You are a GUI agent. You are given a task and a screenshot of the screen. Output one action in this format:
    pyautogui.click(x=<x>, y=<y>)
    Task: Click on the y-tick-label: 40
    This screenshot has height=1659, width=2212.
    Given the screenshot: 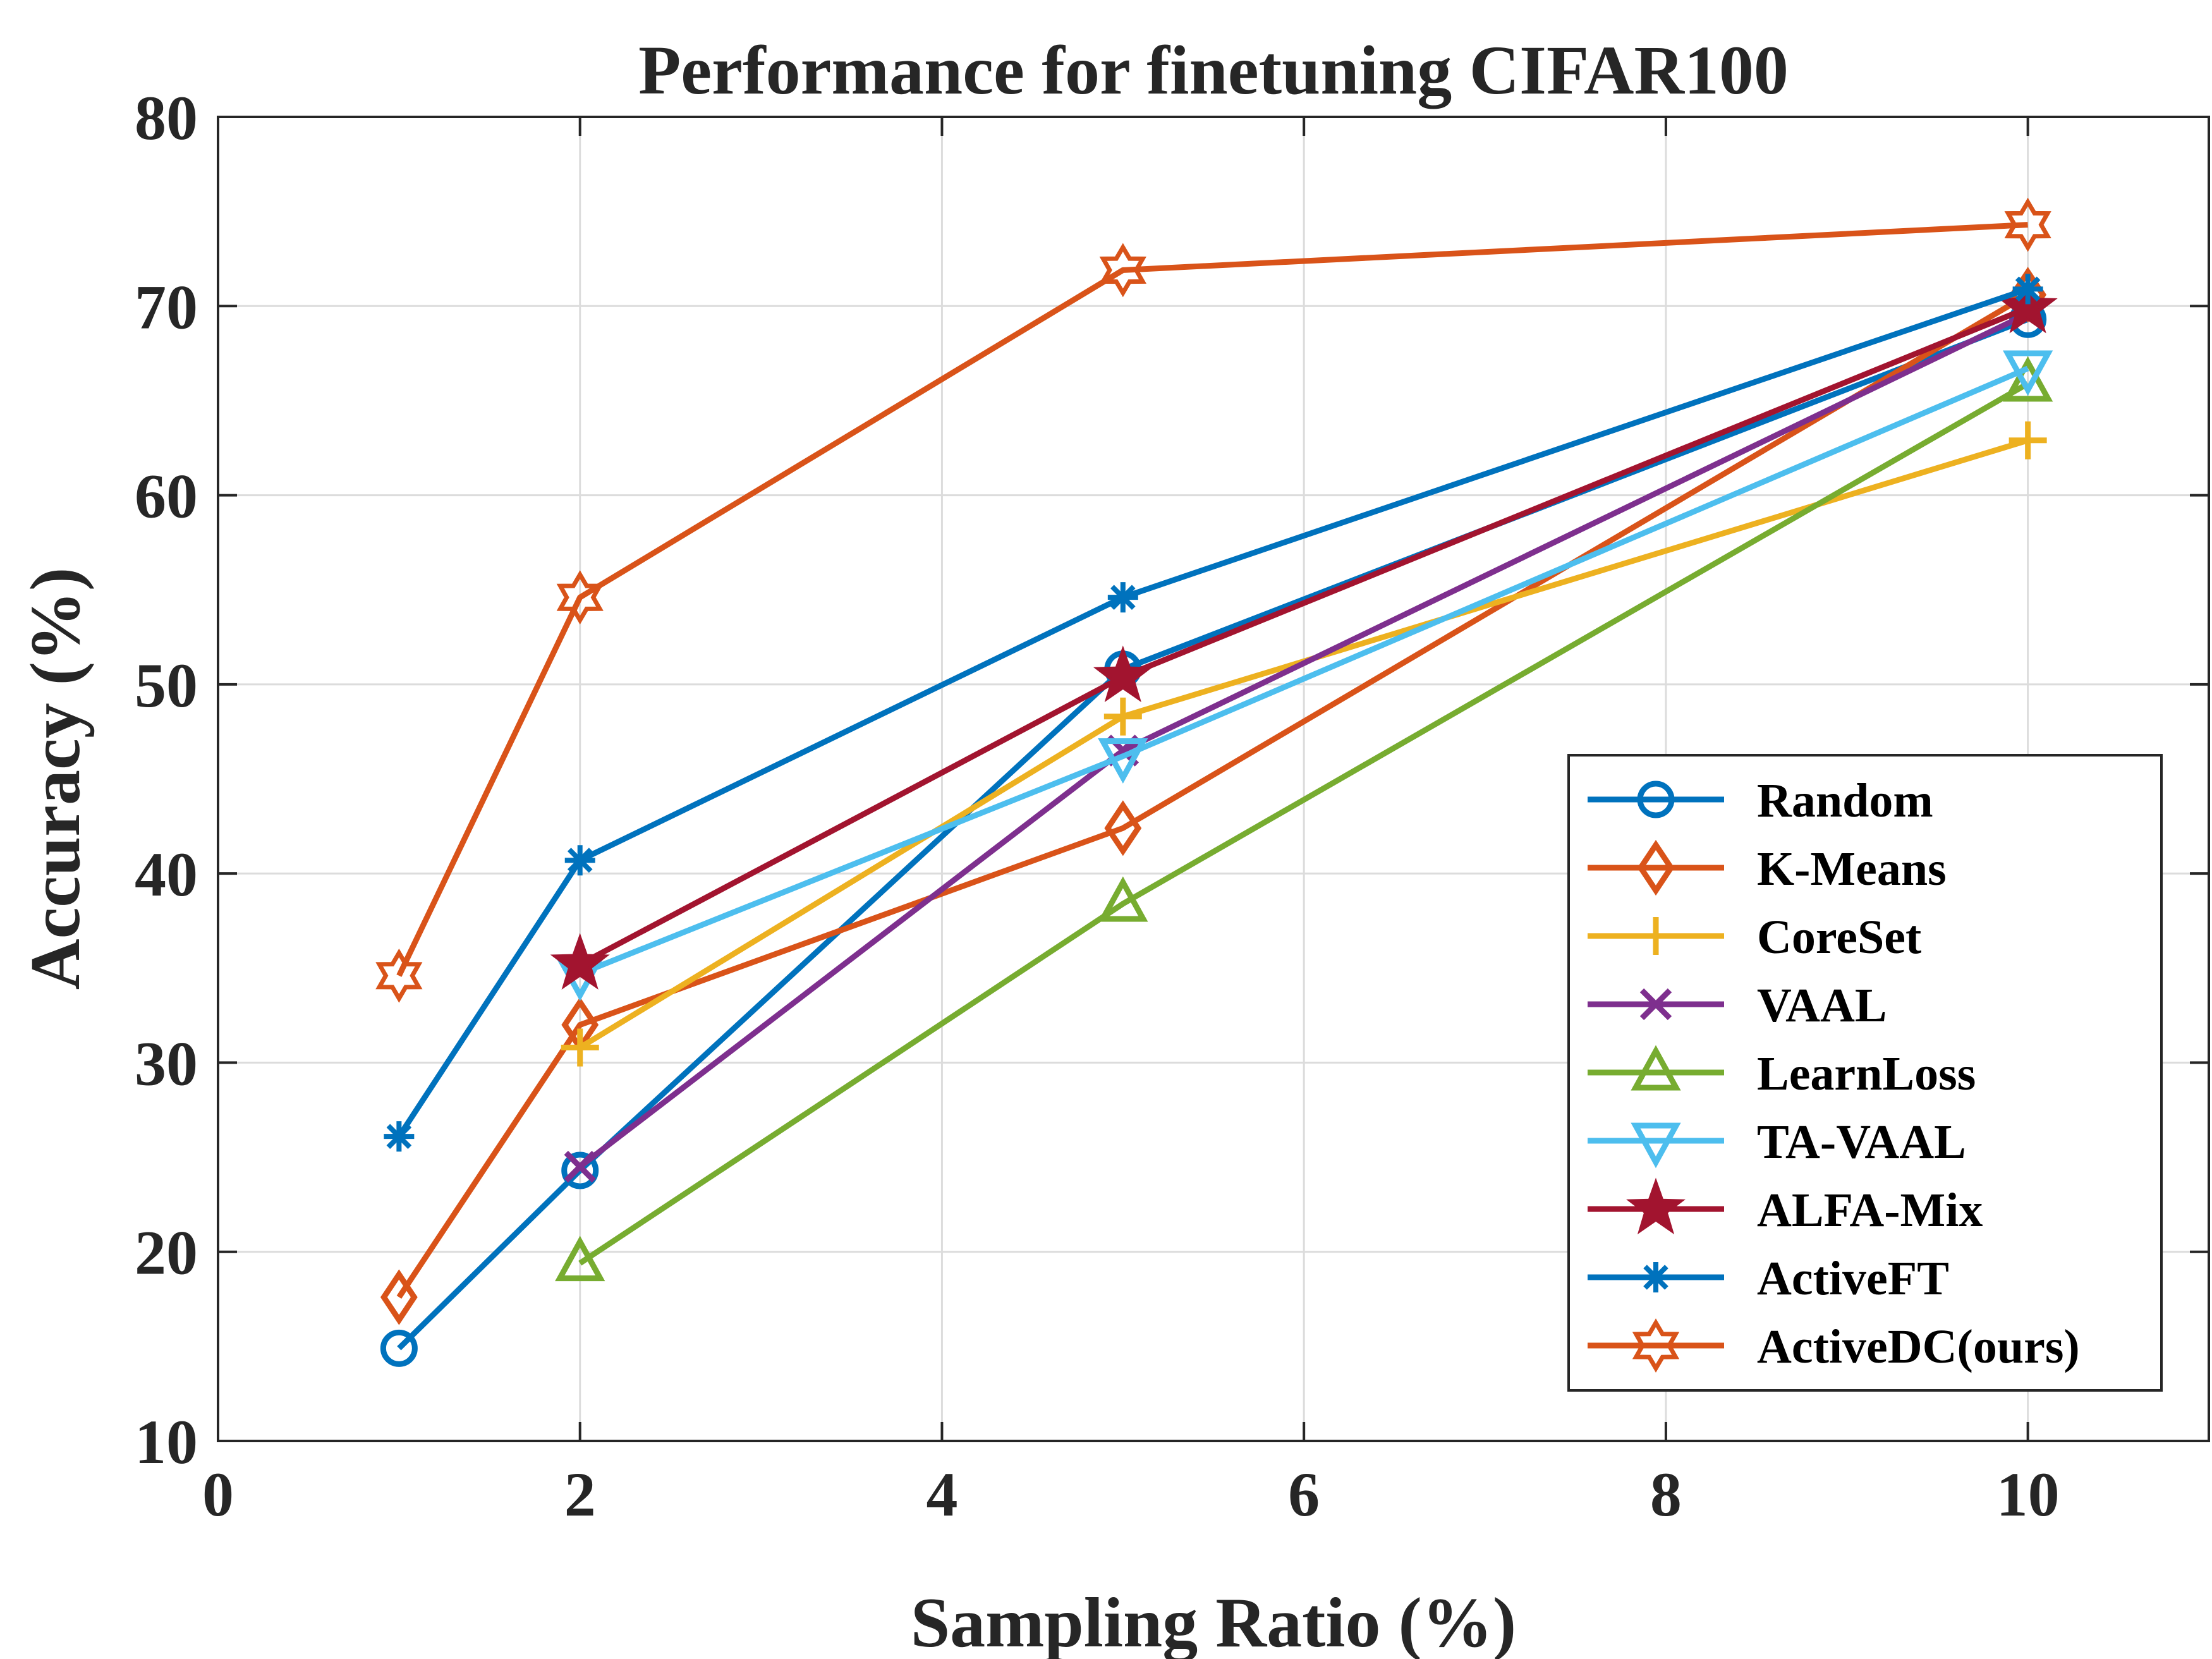 What is the action you would take?
    pyautogui.click(x=166, y=874)
    